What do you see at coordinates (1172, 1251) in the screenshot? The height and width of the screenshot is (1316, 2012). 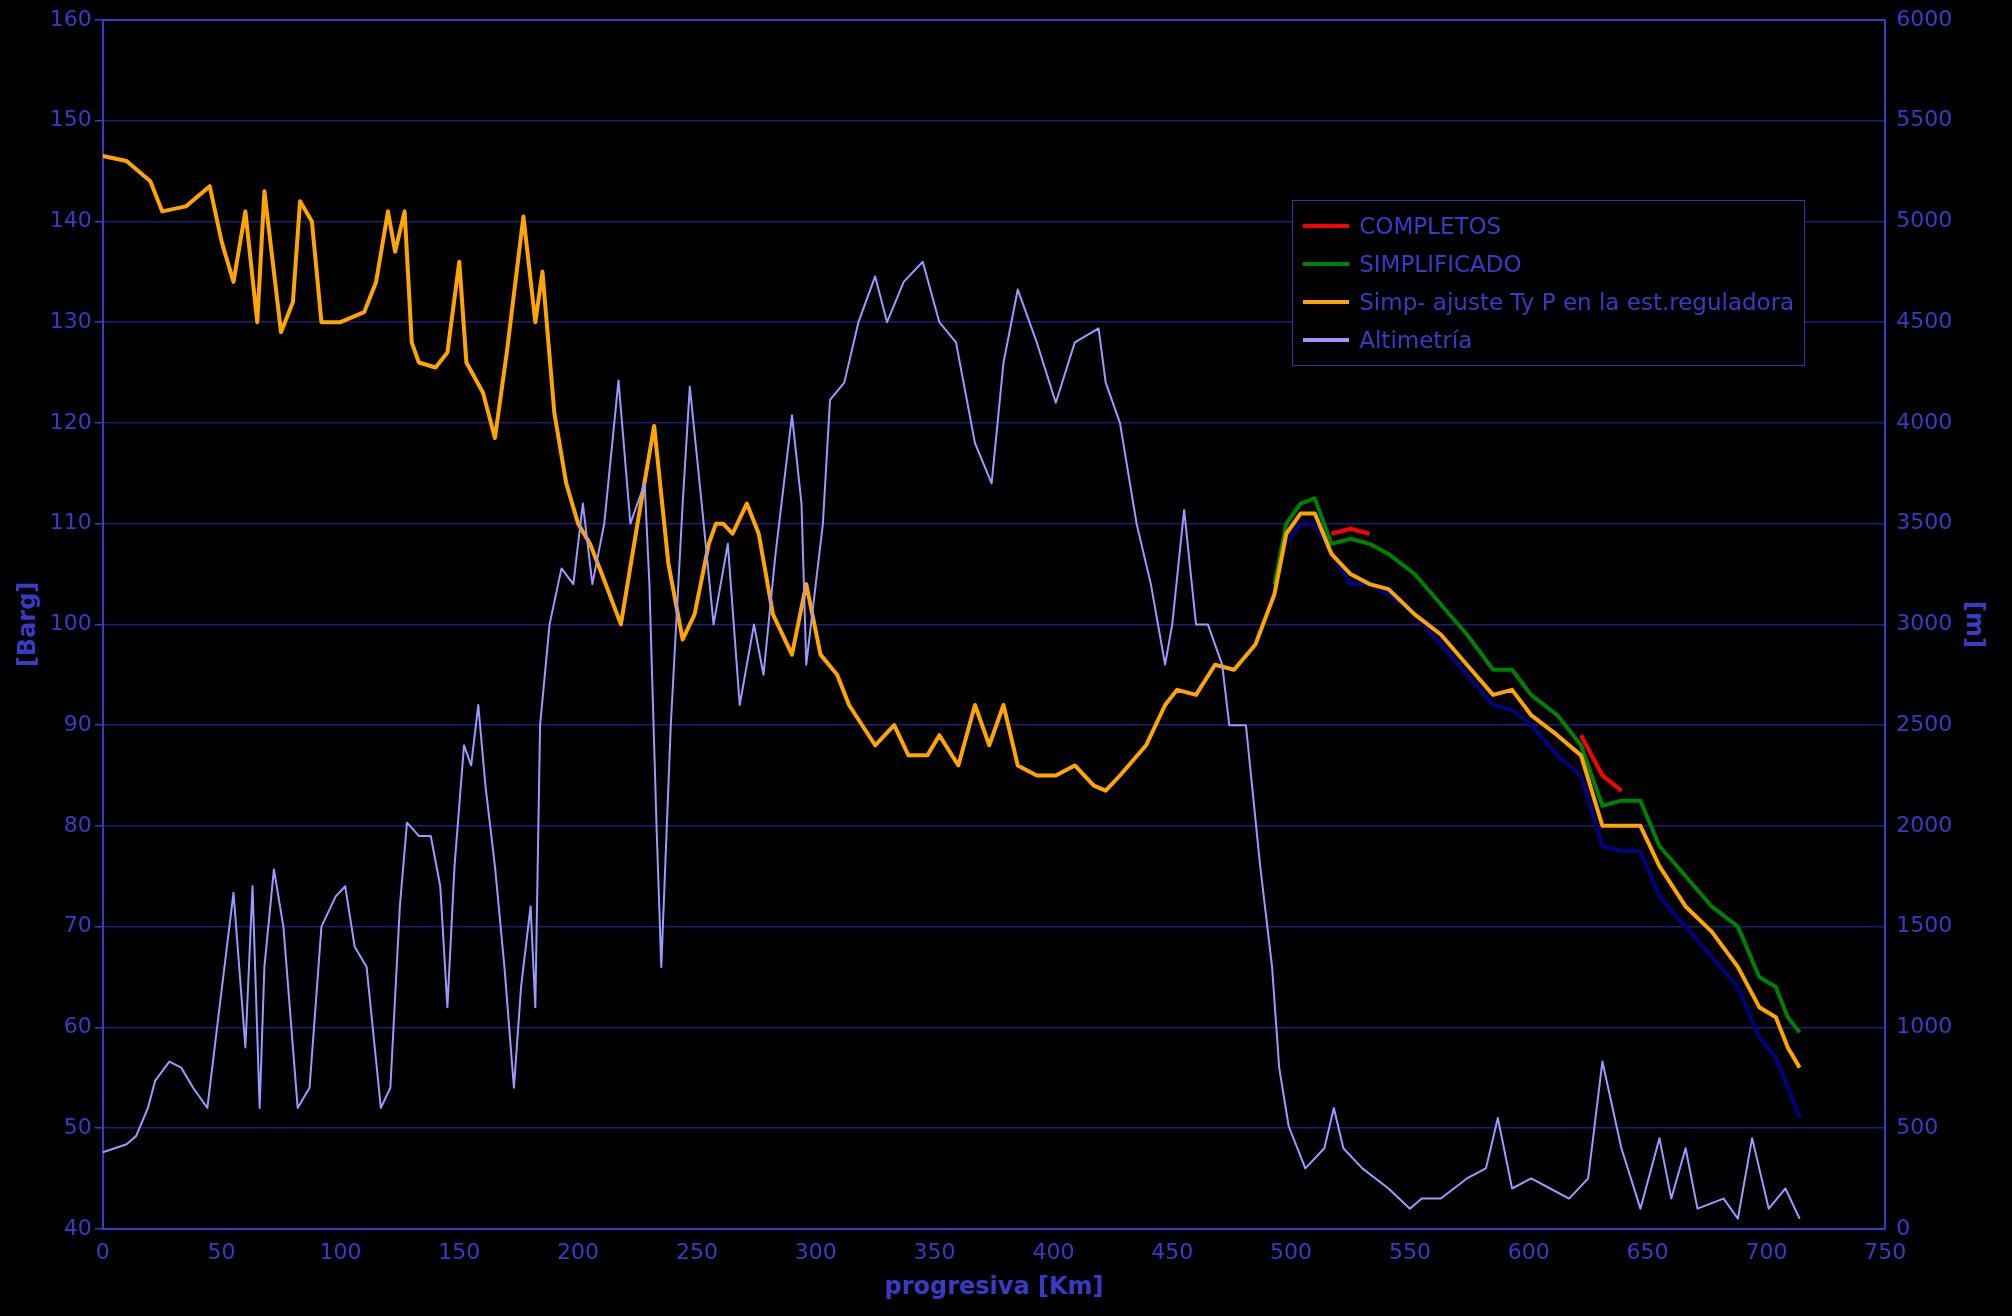 I see `x-tick-label: 450` at bounding box center [1172, 1251].